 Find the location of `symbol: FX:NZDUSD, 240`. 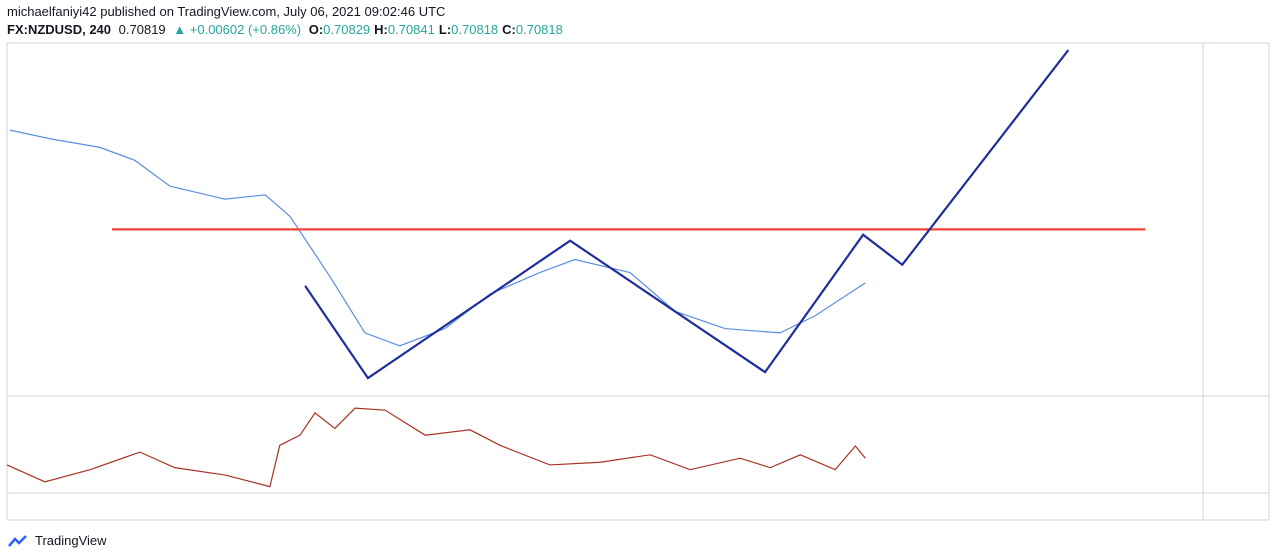

symbol: FX:NZDUSD, 240 is located at coordinates (59, 29).